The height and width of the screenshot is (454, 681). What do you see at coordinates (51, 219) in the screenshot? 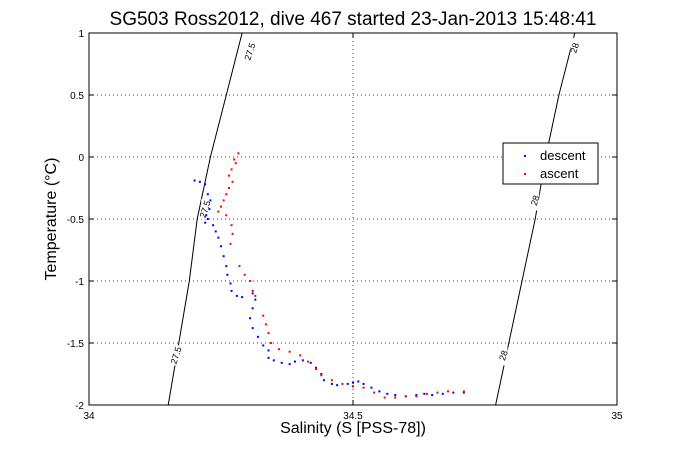
I see `y-axis-label: Temperature (°C)` at bounding box center [51, 219].